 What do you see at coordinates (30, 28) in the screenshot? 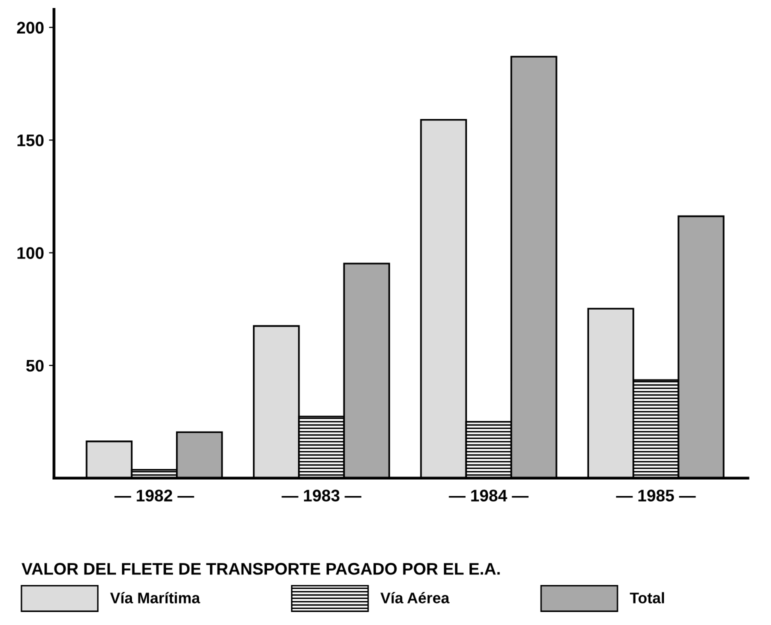
I see `y-tick-label: 200` at bounding box center [30, 28].